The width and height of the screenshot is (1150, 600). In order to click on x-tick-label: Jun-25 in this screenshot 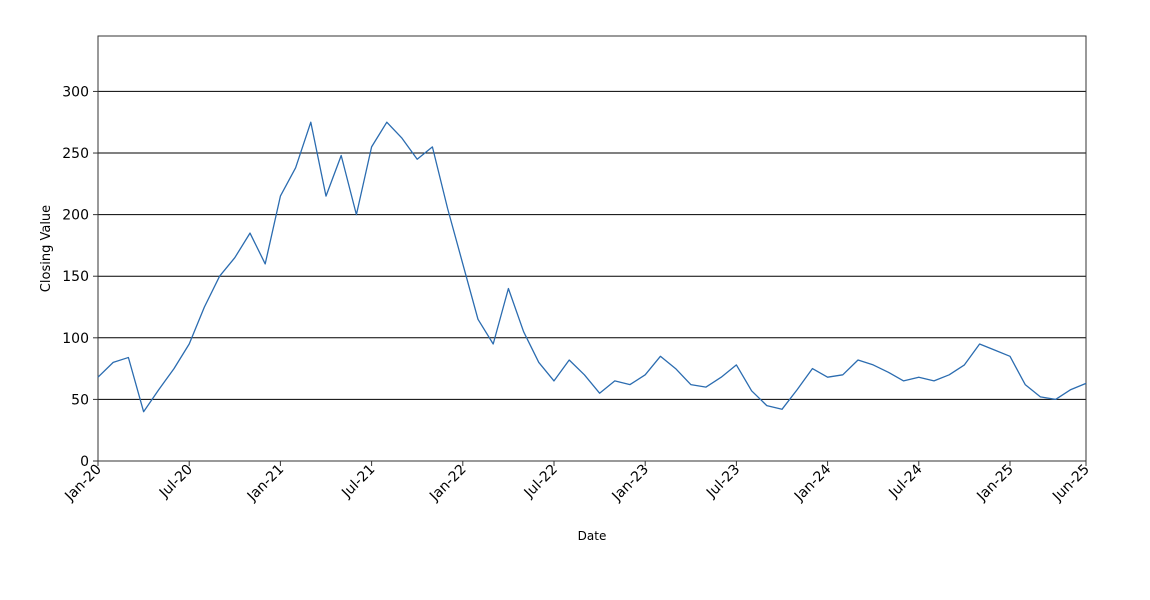, I will do `click(1071, 484)`.